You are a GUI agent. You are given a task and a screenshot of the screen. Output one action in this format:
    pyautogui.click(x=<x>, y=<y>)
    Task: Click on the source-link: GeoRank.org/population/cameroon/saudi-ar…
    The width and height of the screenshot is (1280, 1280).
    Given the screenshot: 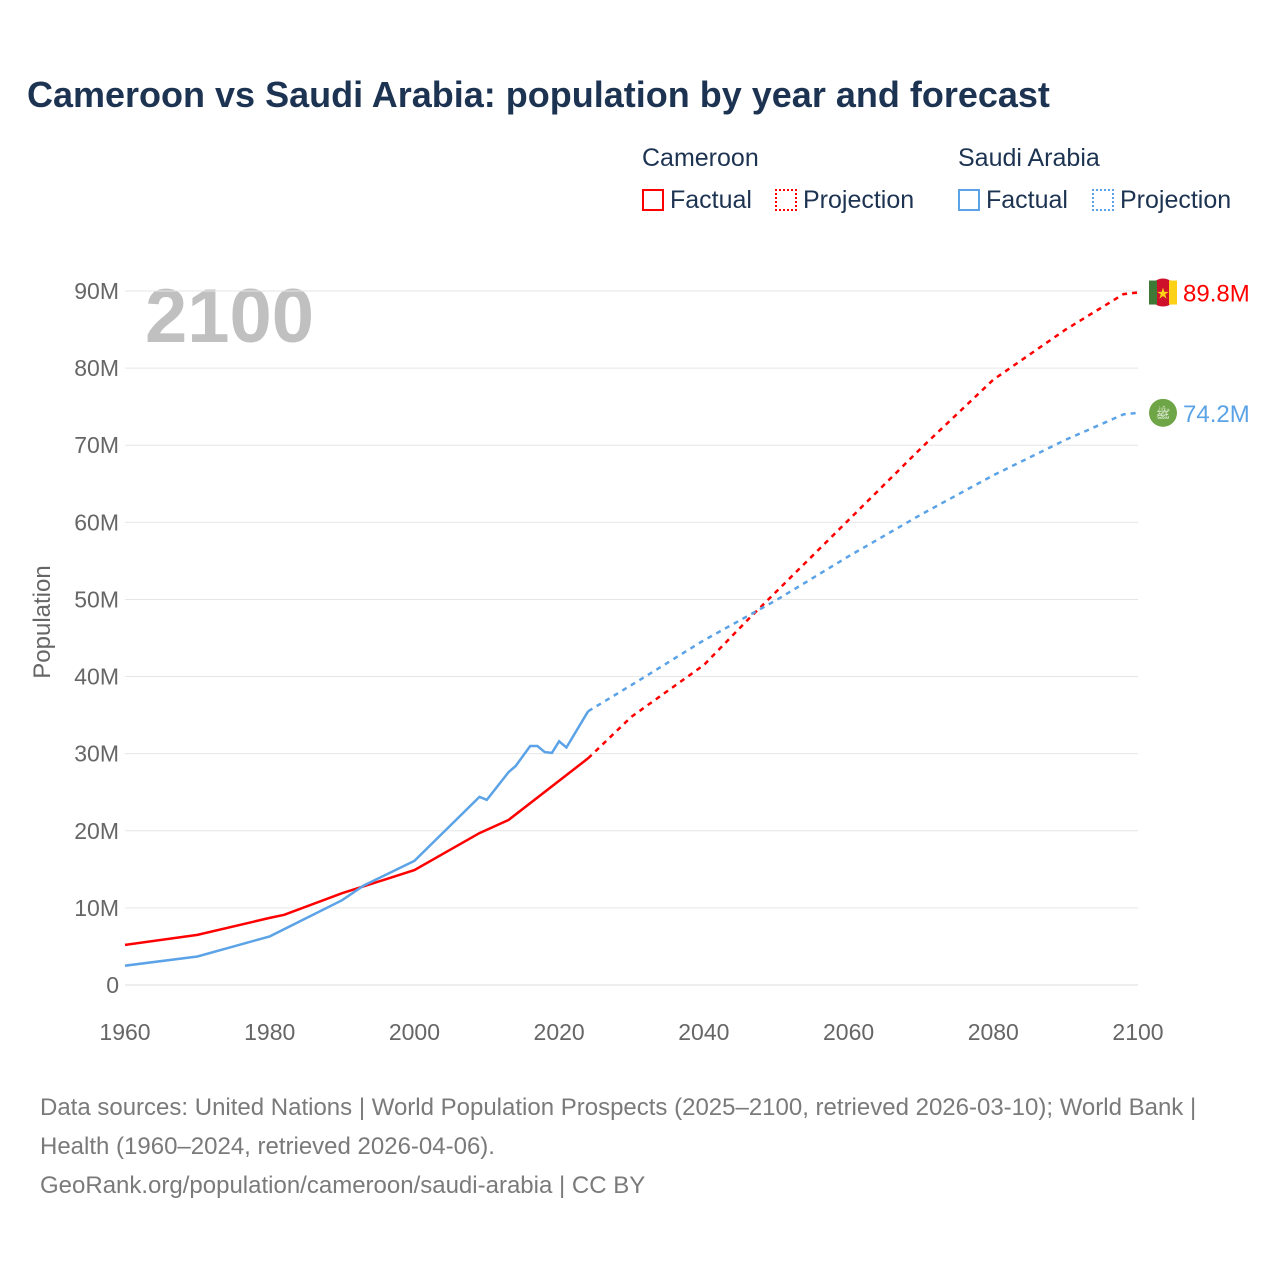 What is the action you would take?
    pyautogui.click(x=343, y=1185)
    